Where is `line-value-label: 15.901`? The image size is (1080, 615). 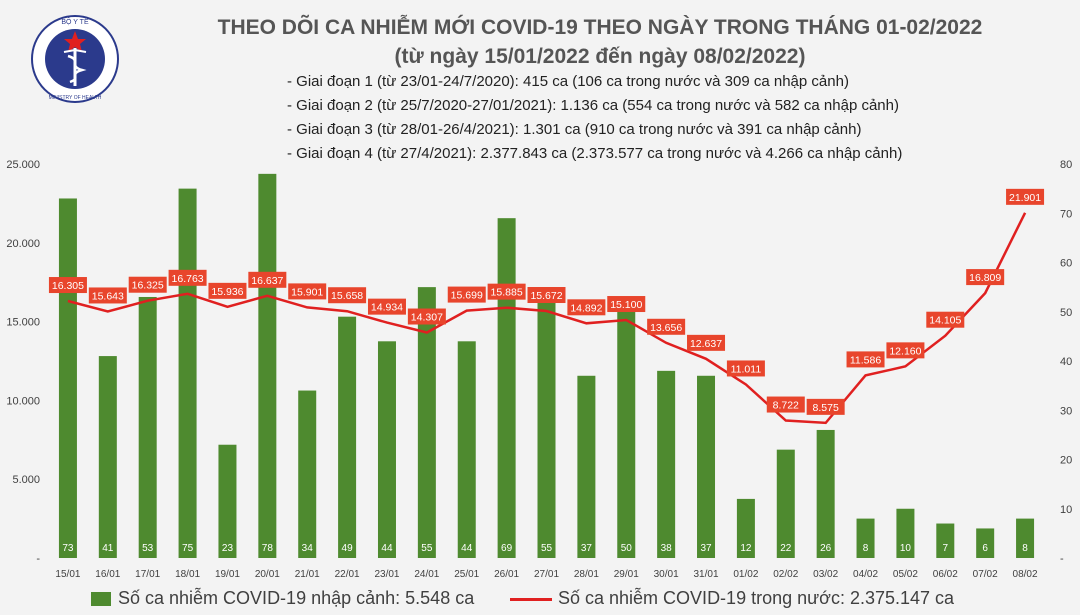 line-value-label: 15.901 is located at coordinates (307, 292).